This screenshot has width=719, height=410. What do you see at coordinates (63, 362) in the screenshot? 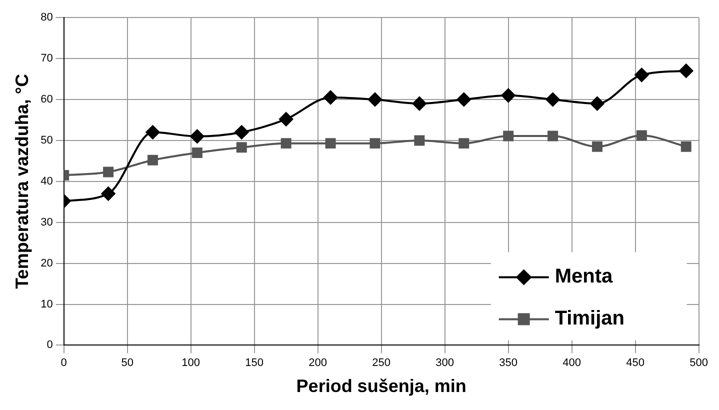
I see `x-tick-label: 0` at bounding box center [63, 362].